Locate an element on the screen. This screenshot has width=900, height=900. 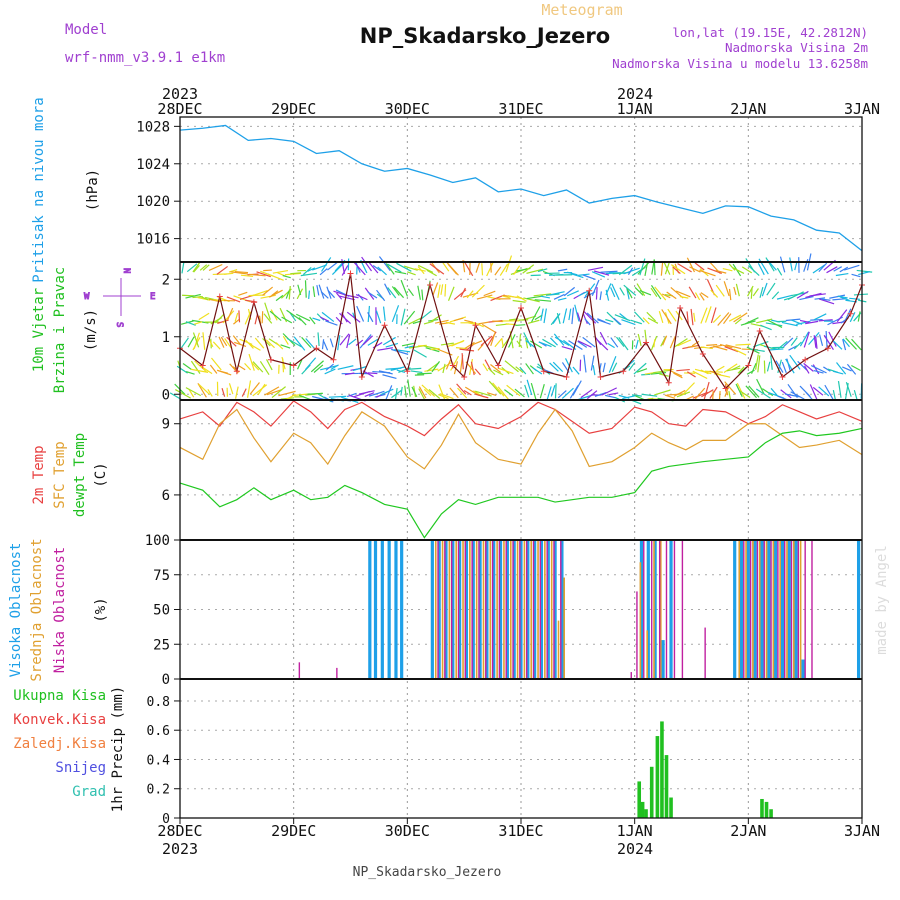
top-tick-1: 29DEC is located at coordinates (293, 109).